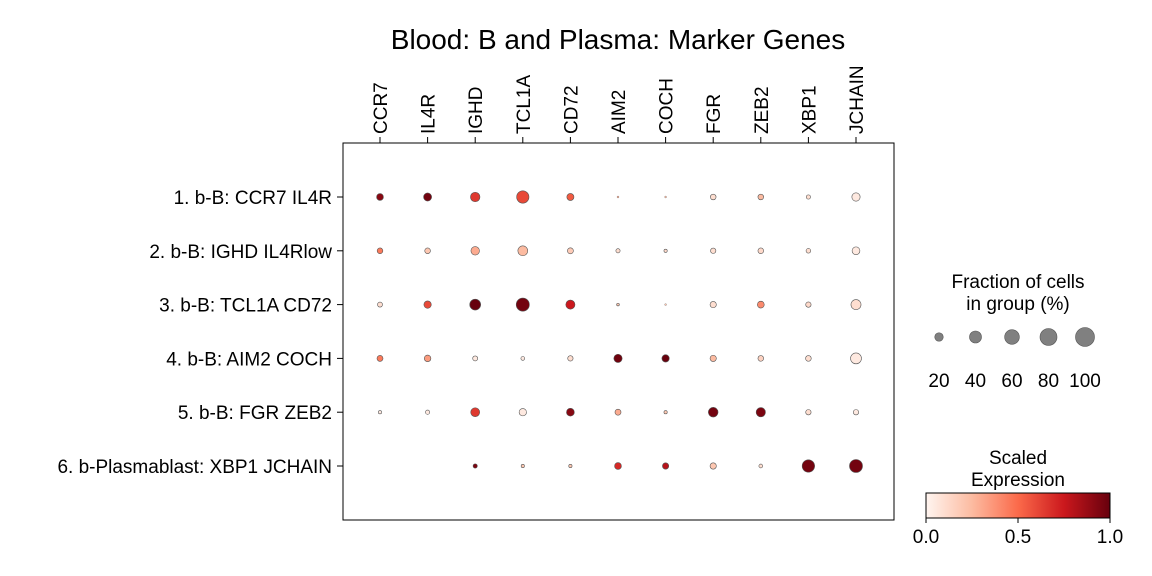 The height and width of the screenshot is (576, 1152). I want to click on color-legend-title-line1: Scaled, so click(1018, 458).